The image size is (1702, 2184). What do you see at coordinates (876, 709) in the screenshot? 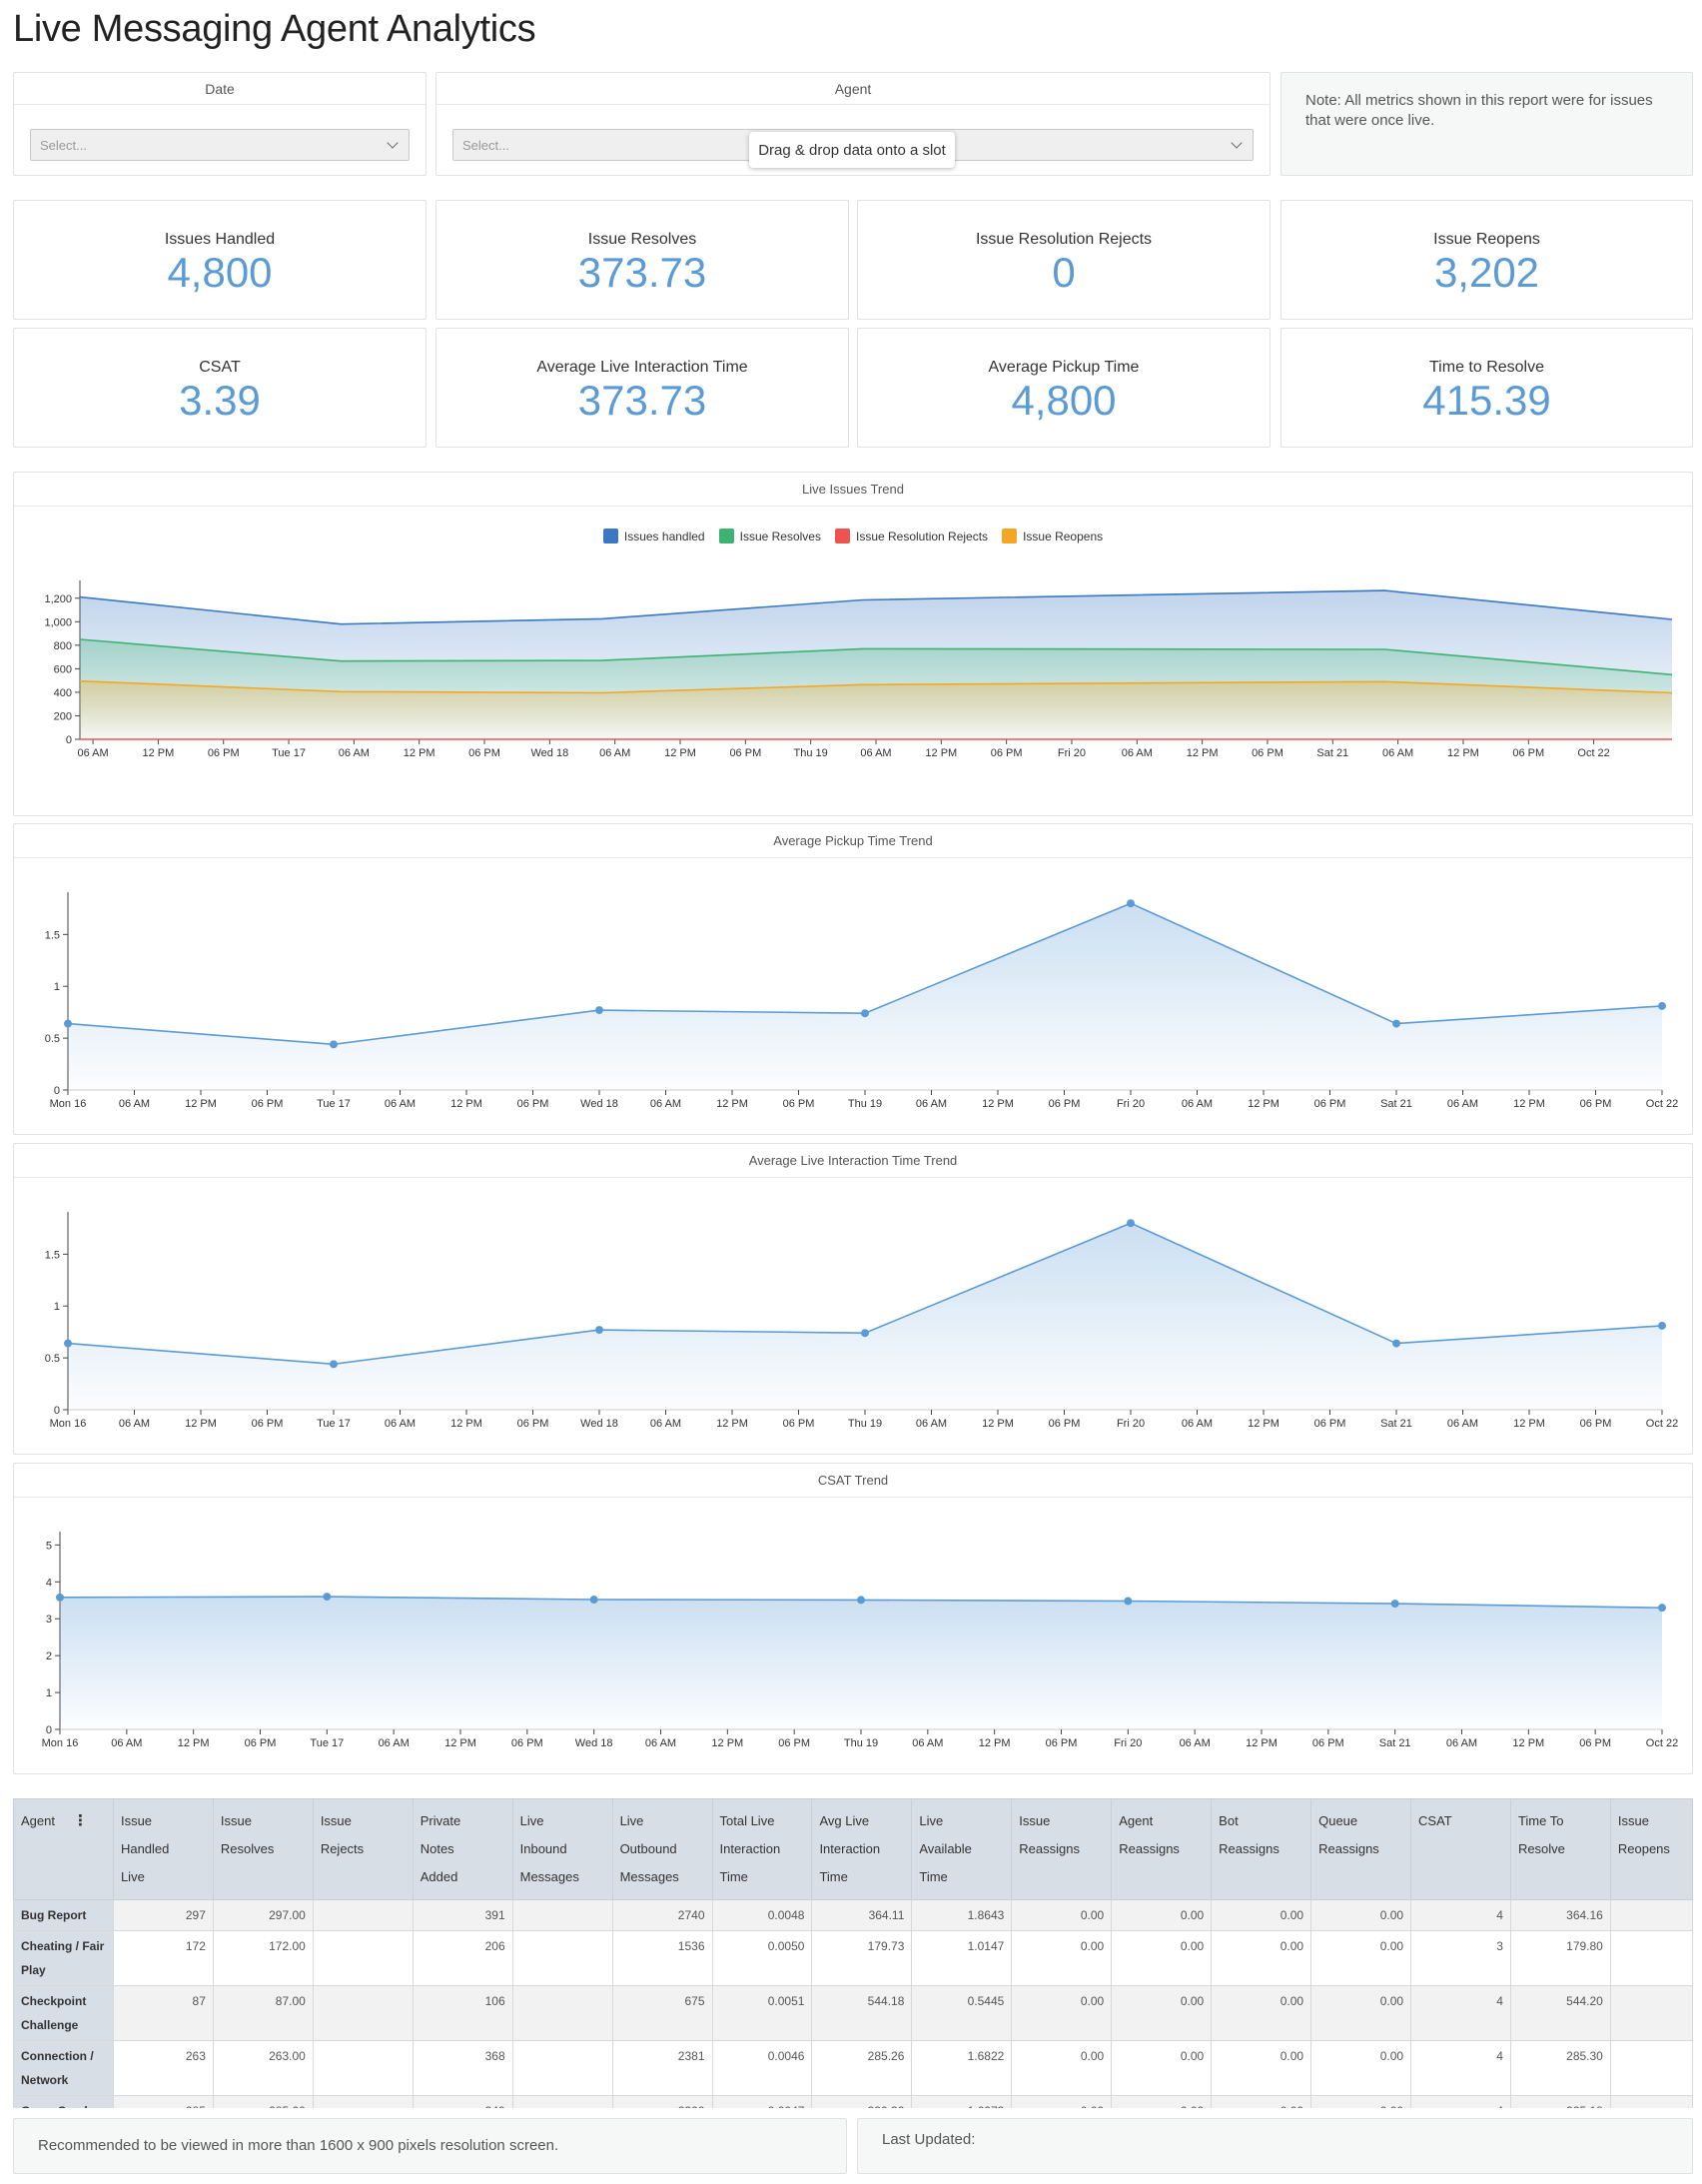
I see `series-area` at bounding box center [876, 709].